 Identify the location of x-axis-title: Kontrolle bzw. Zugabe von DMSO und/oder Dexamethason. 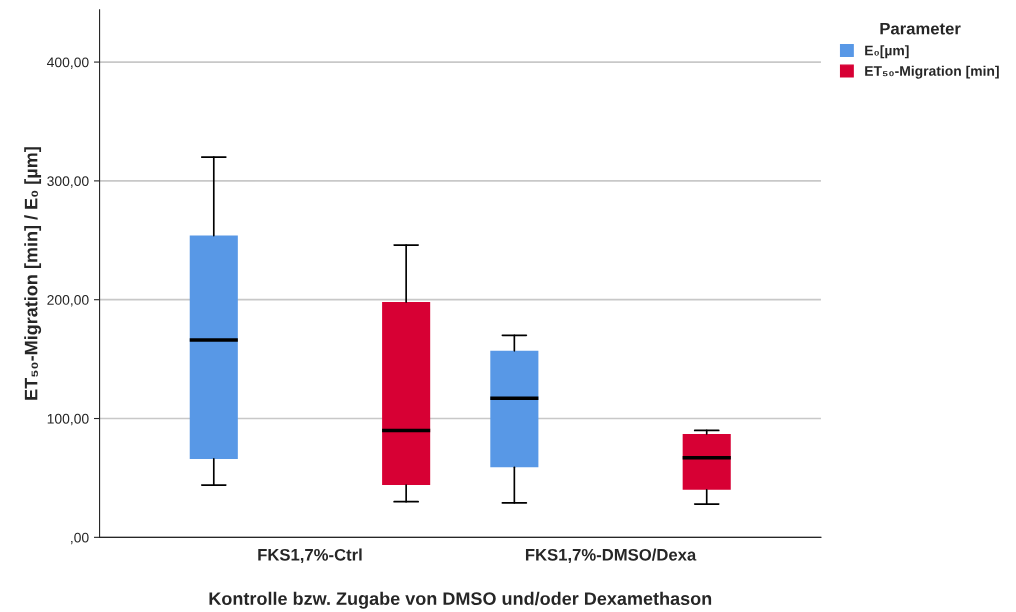
(460, 600).